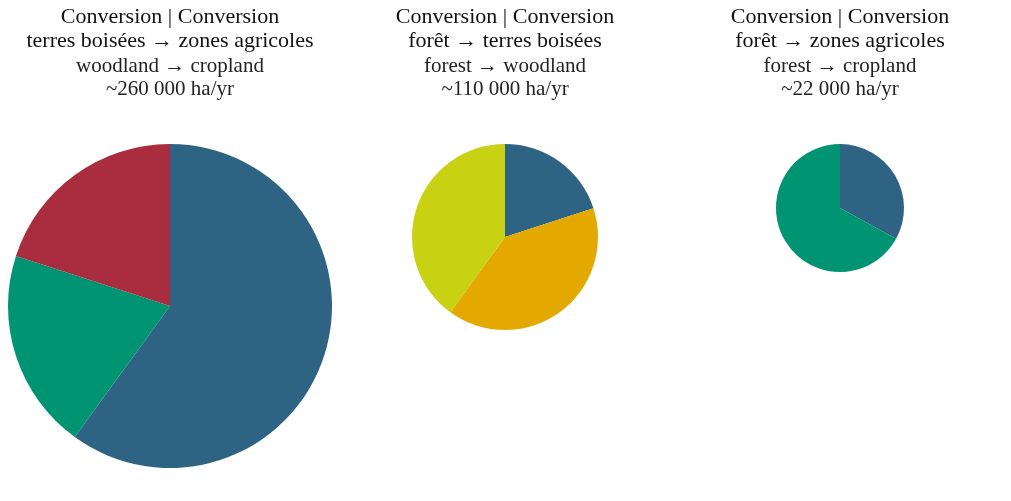 The width and height of the screenshot is (1011, 501). I want to click on chart-title: Conversion | Conversion forêt → terres boisées, so click(505, 27).